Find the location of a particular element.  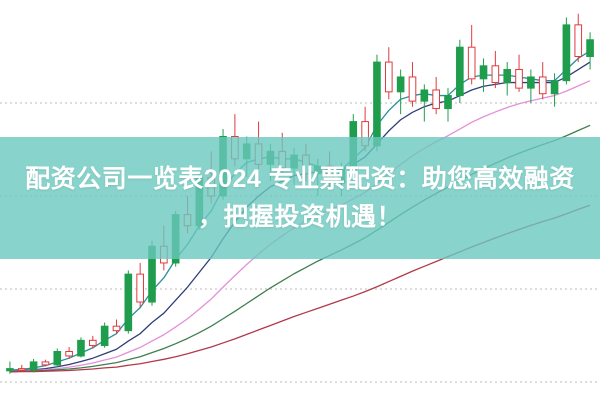

promo-line-2: ，把握投资机遇！ is located at coordinates (299, 217).